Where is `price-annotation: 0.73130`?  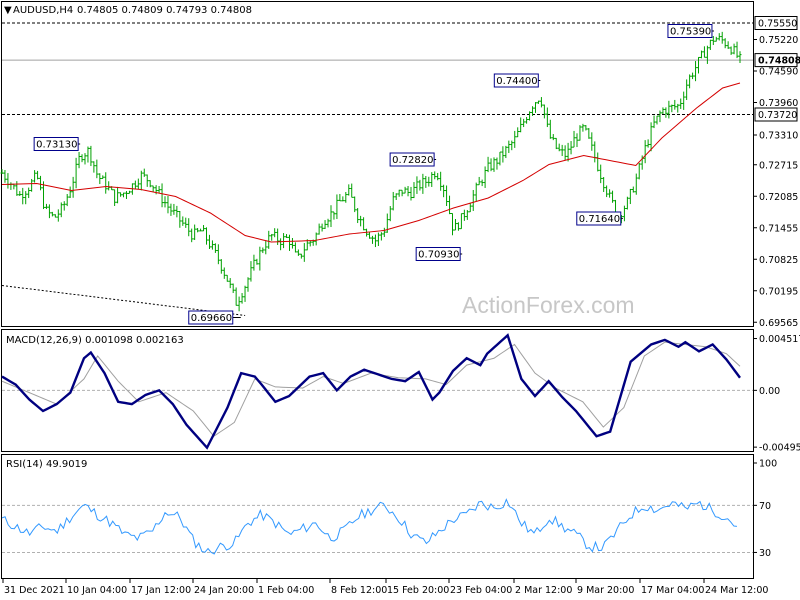 price-annotation: 0.73130 is located at coordinates (57, 144).